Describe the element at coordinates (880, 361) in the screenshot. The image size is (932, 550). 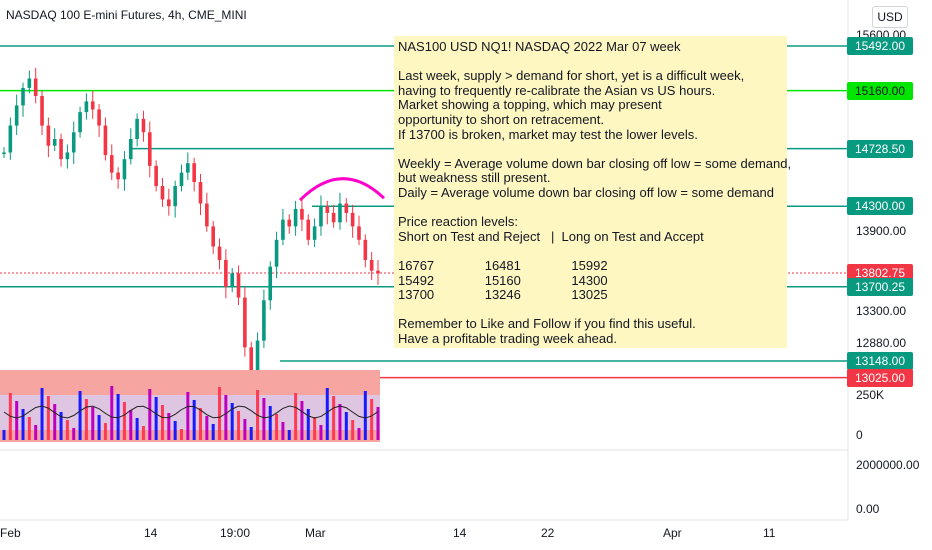
I see `level-price-tag: 13148.00` at that location.